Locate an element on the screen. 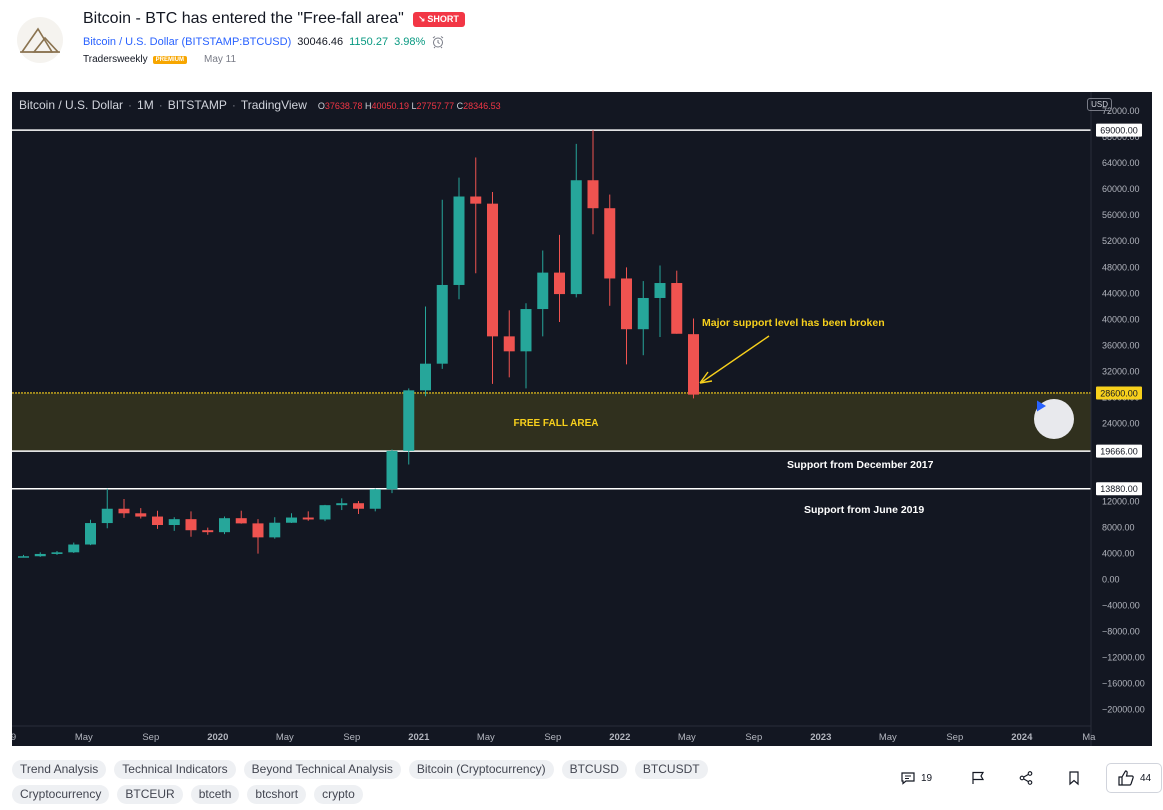 The width and height of the screenshot is (1163, 810). level-price-label: 69000.00 is located at coordinates (1119, 131).